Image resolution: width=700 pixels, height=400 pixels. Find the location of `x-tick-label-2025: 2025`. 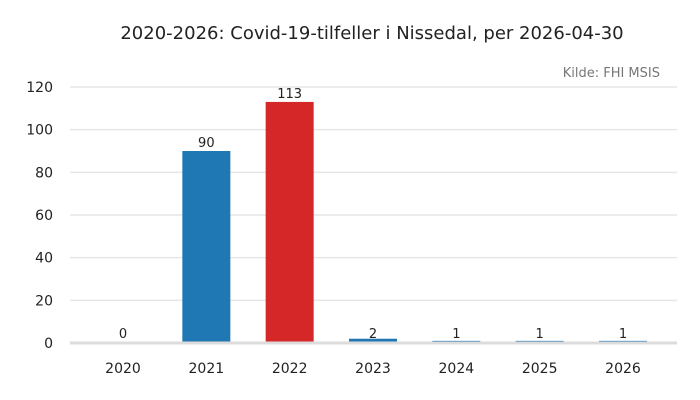

x-tick-label-2025: 2025 is located at coordinates (540, 369).